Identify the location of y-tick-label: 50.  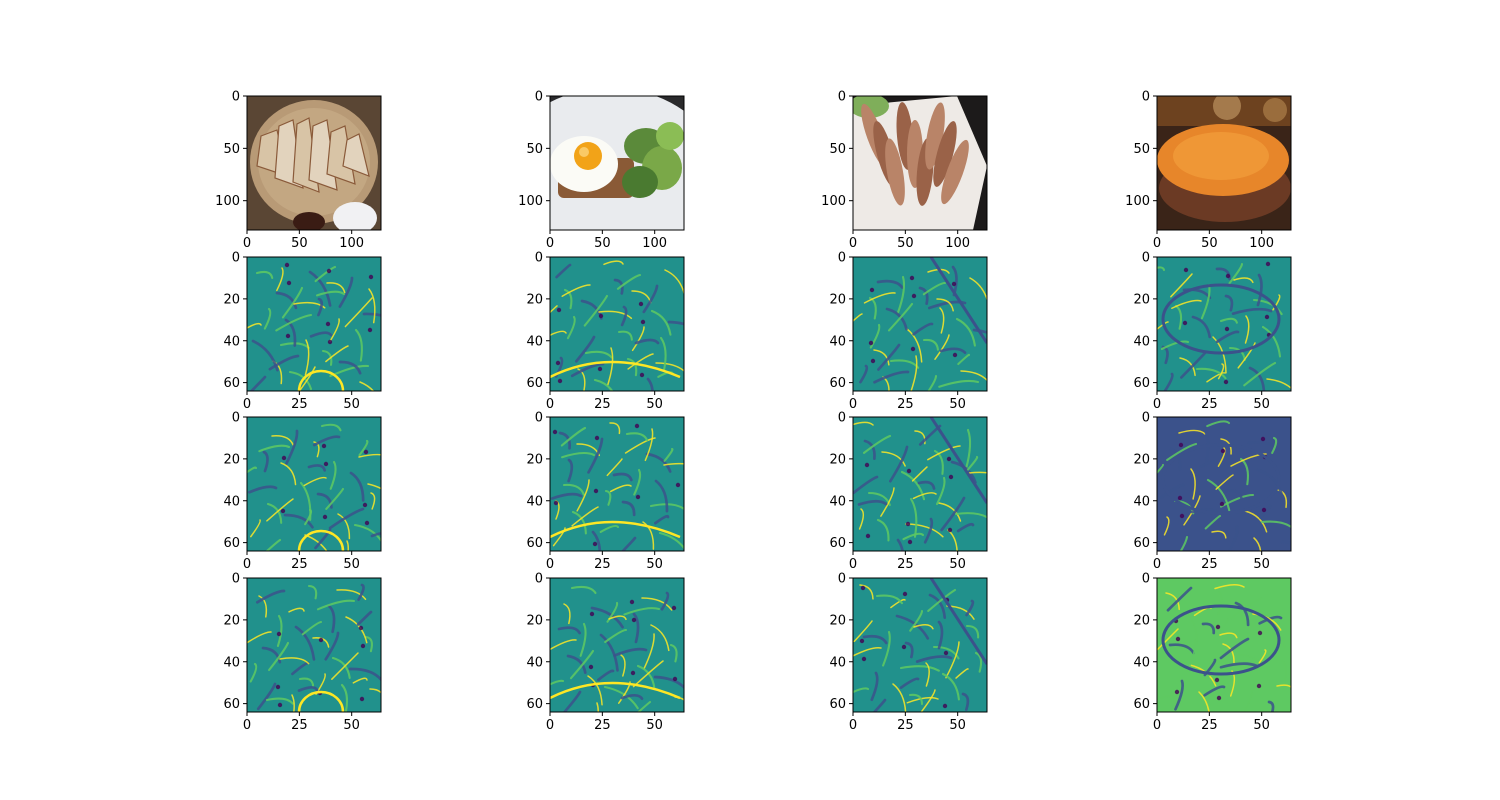
(231, 149).